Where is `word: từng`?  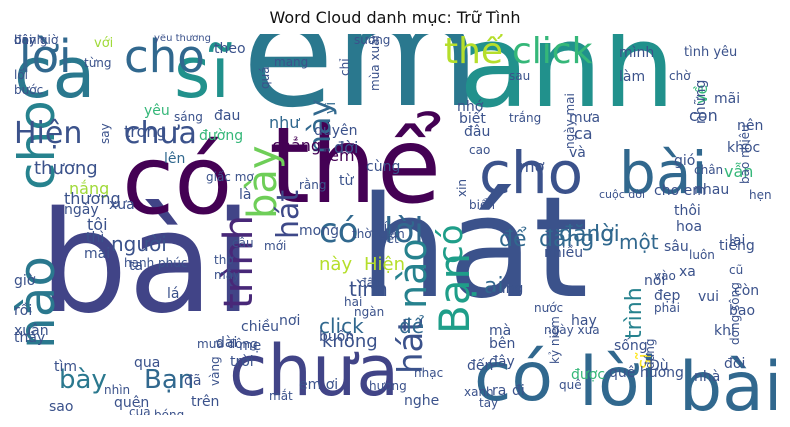
word: từng is located at coordinates (98, 63).